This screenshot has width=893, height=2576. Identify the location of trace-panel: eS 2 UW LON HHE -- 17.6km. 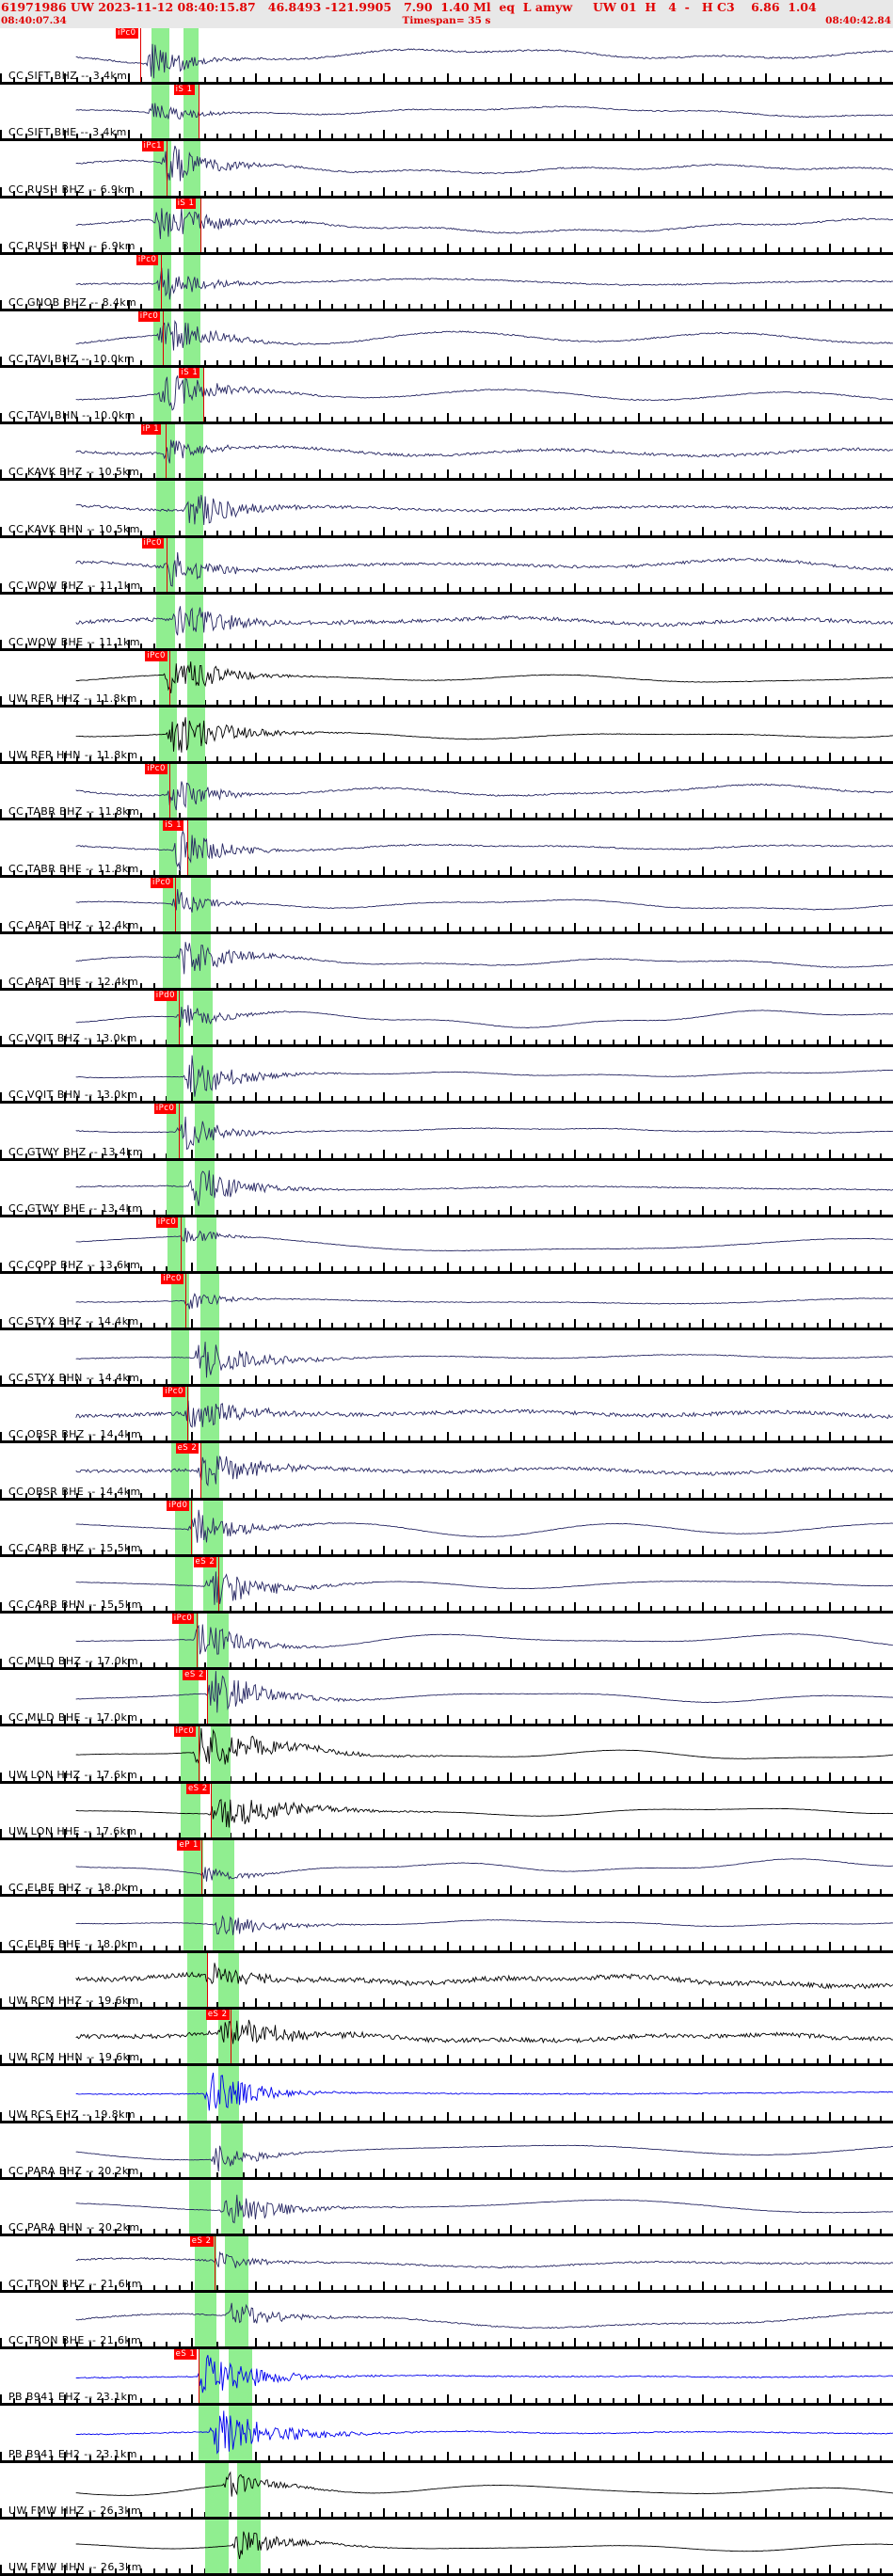
(446, 1811).